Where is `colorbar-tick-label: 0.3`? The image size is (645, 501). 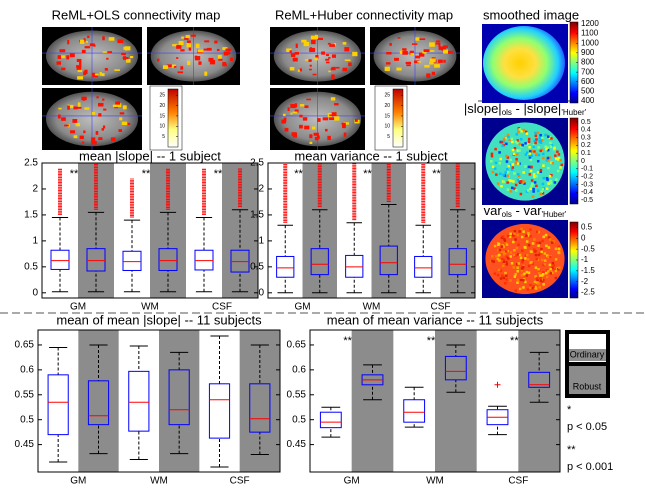 colorbar-tick-label: 0.3 is located at coordinates (586, 137).